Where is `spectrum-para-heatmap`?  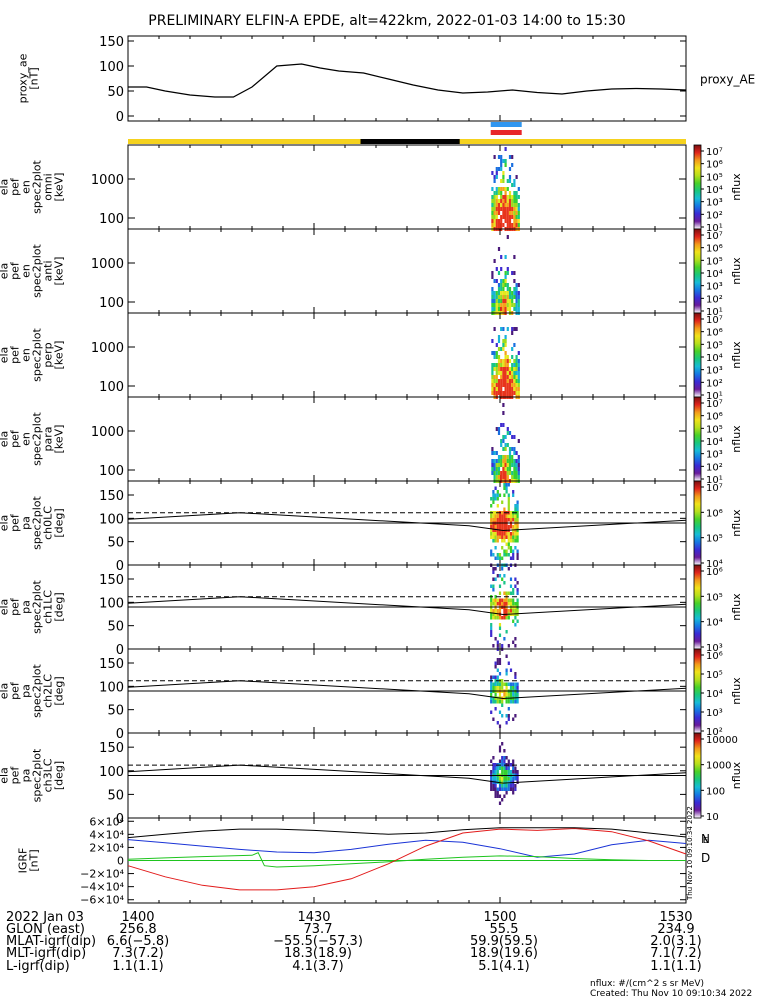
spectrum-para-heatmap is located at coordinates (505, 443).